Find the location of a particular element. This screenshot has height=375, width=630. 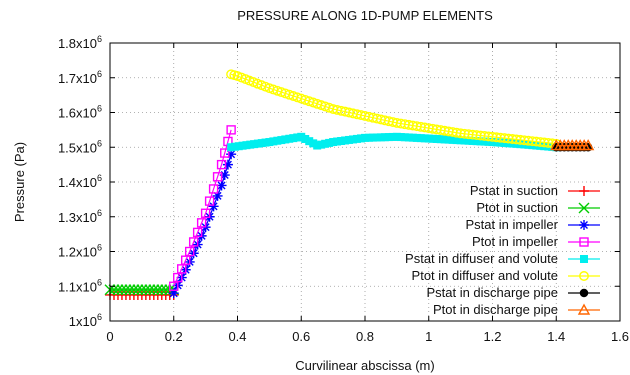

y-tick-label: 1.2x10⁶ is located at coordinates (80, 251).